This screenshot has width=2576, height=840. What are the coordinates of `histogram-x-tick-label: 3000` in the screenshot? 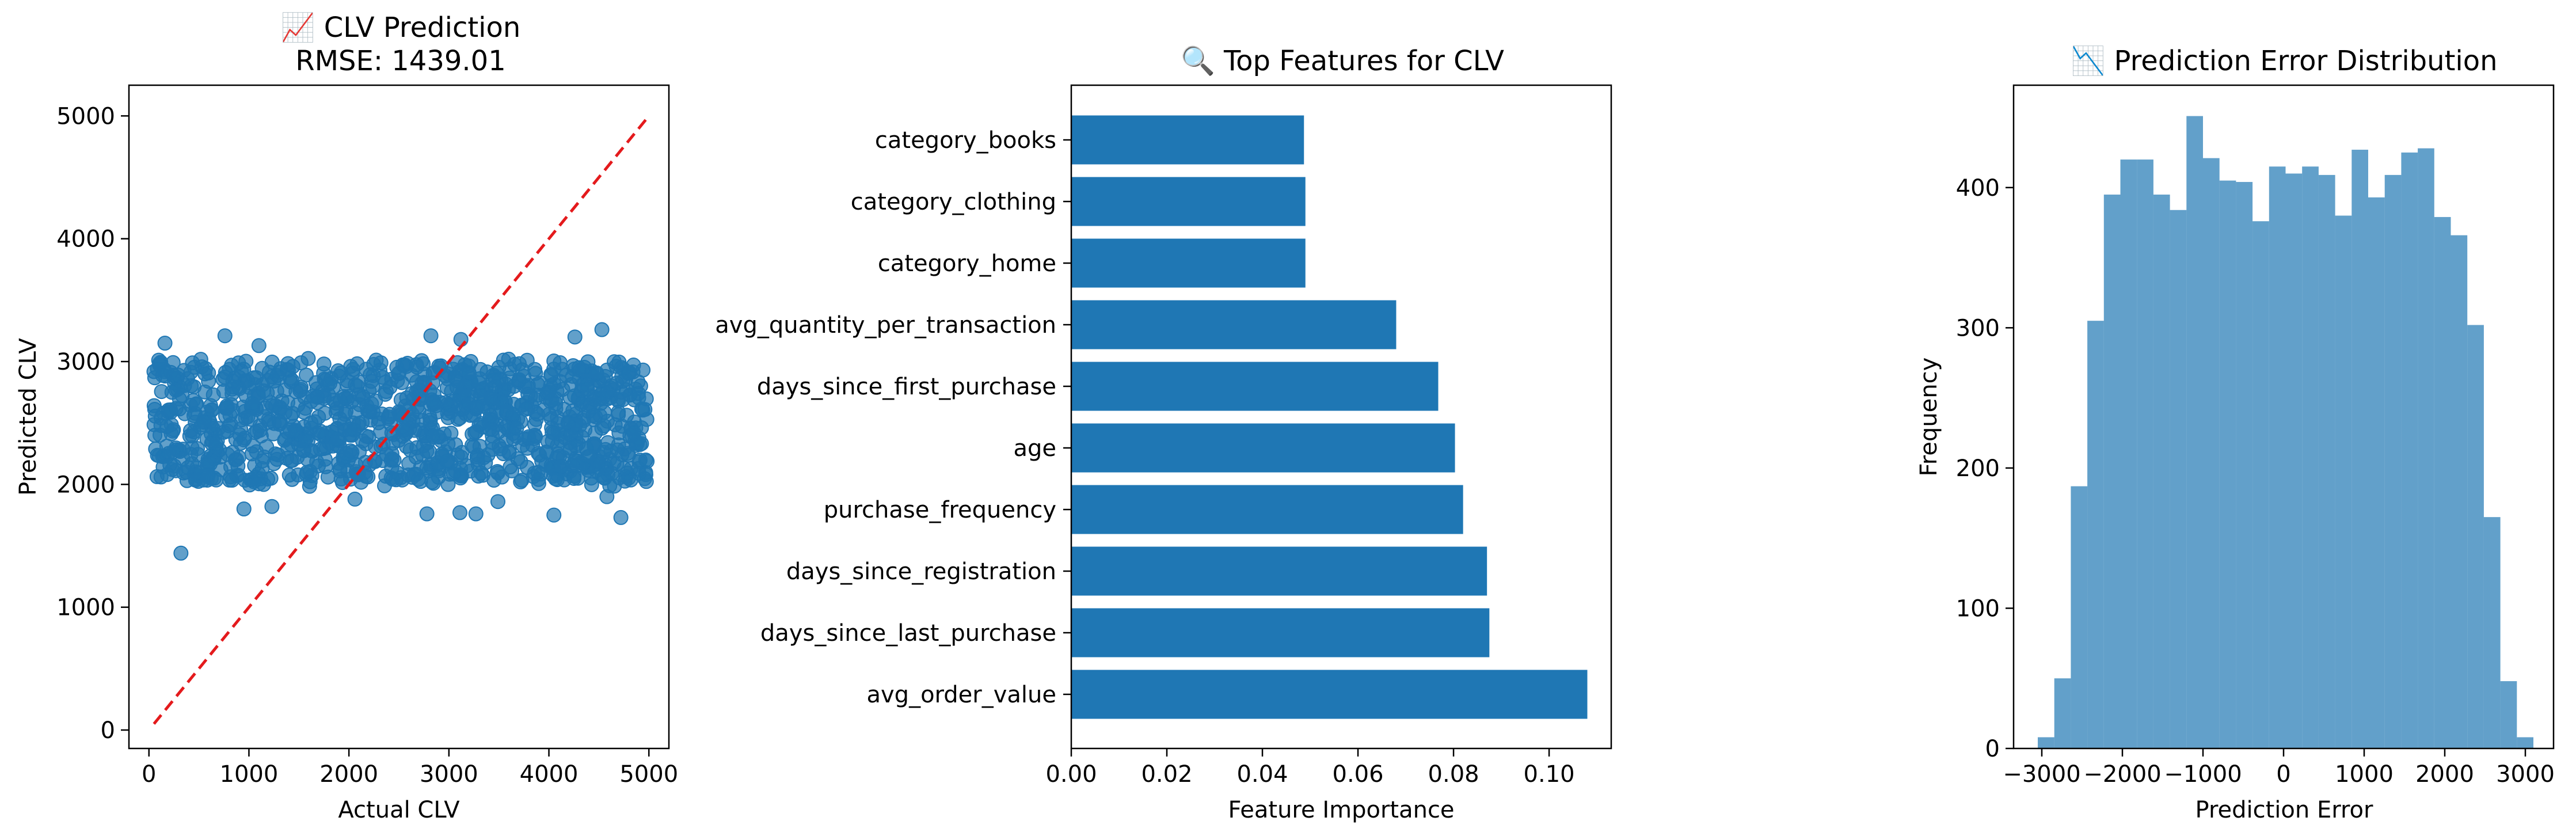 It's located at (2526, 774).